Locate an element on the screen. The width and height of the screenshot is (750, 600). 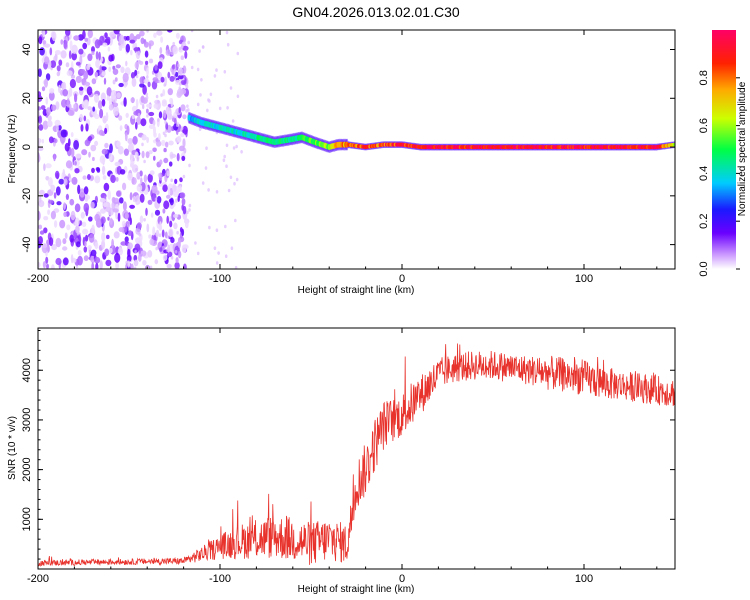
snr-x-tick-label: 0 is located at coordinates (402, 579).